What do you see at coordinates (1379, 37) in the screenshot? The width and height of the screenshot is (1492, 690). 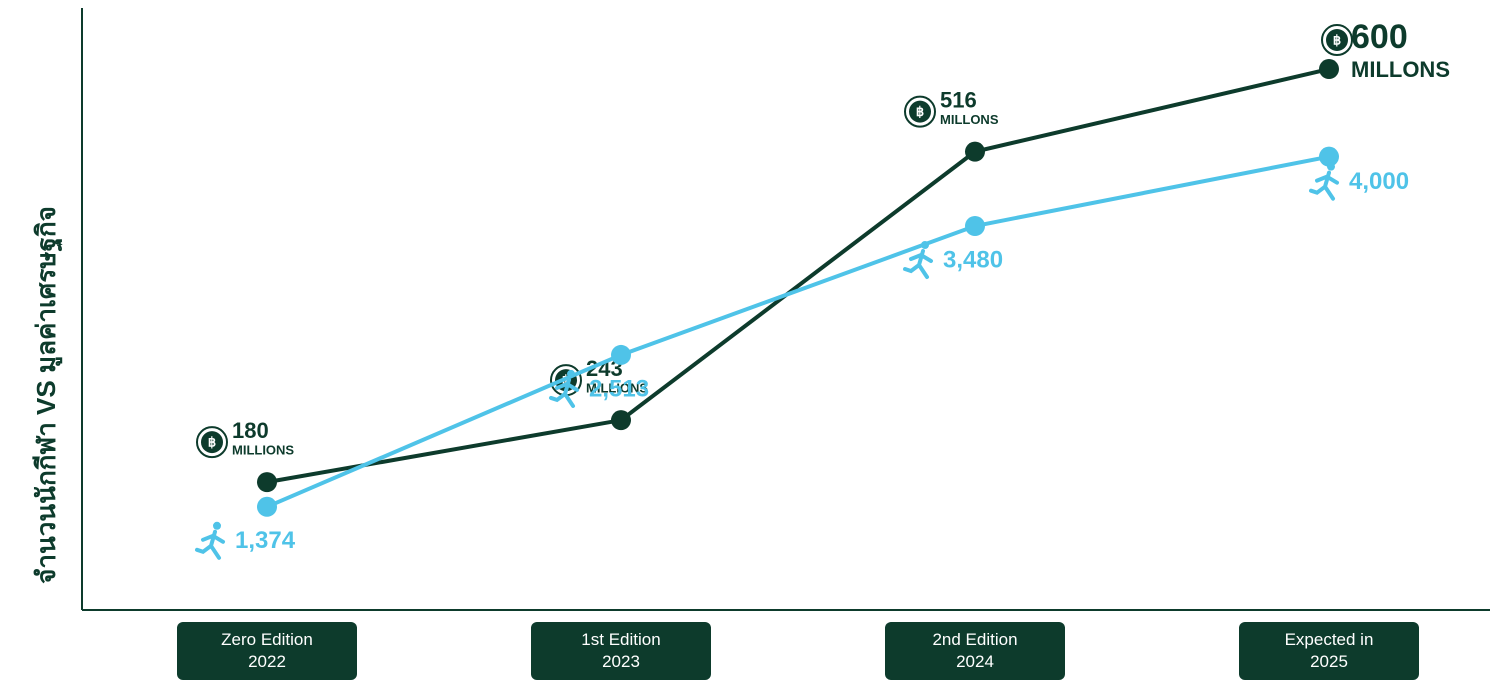 I see `data-label: 600` at bounding box center [1379, 37].